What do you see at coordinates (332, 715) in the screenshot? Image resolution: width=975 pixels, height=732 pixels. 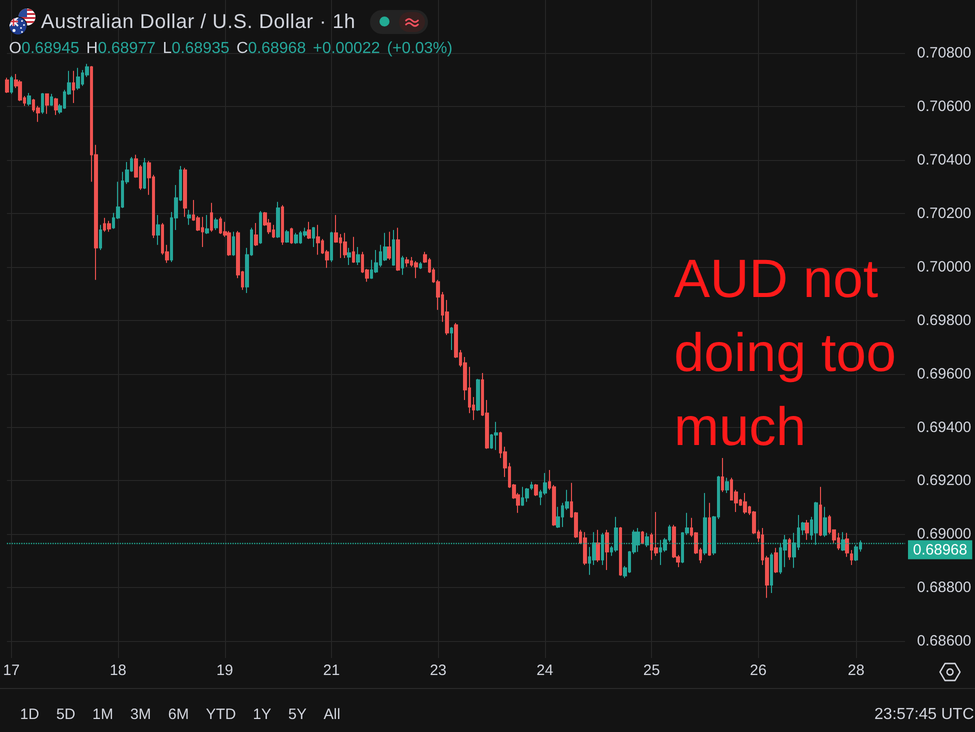 I see `text: All` at bounding box center [332, 715].